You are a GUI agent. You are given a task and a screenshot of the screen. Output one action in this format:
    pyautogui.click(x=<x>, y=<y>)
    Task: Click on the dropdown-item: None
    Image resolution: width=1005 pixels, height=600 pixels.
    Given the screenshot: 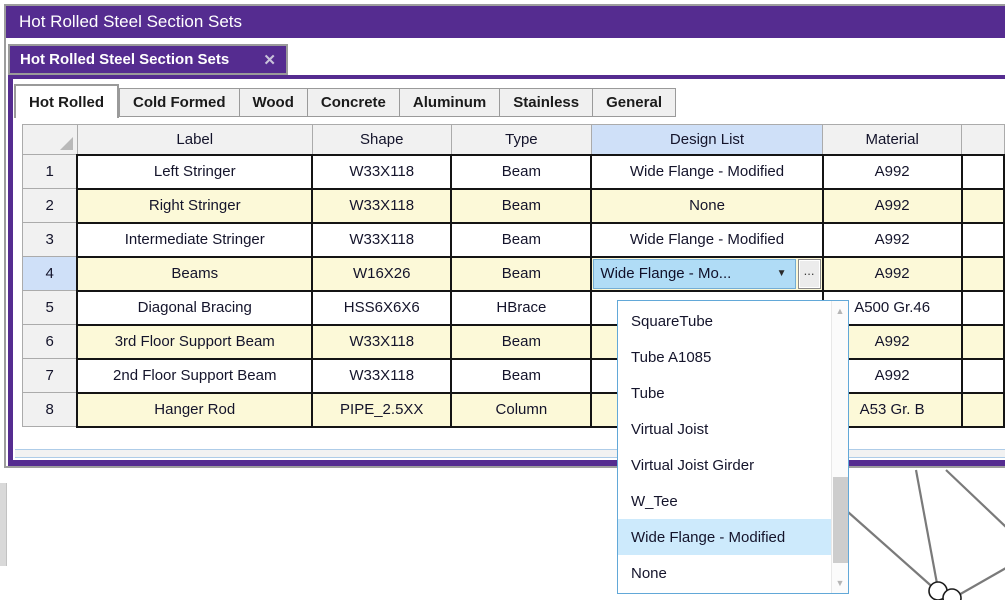 What is the action you would take?
    pyautogui.click(x=649, y=573)
    